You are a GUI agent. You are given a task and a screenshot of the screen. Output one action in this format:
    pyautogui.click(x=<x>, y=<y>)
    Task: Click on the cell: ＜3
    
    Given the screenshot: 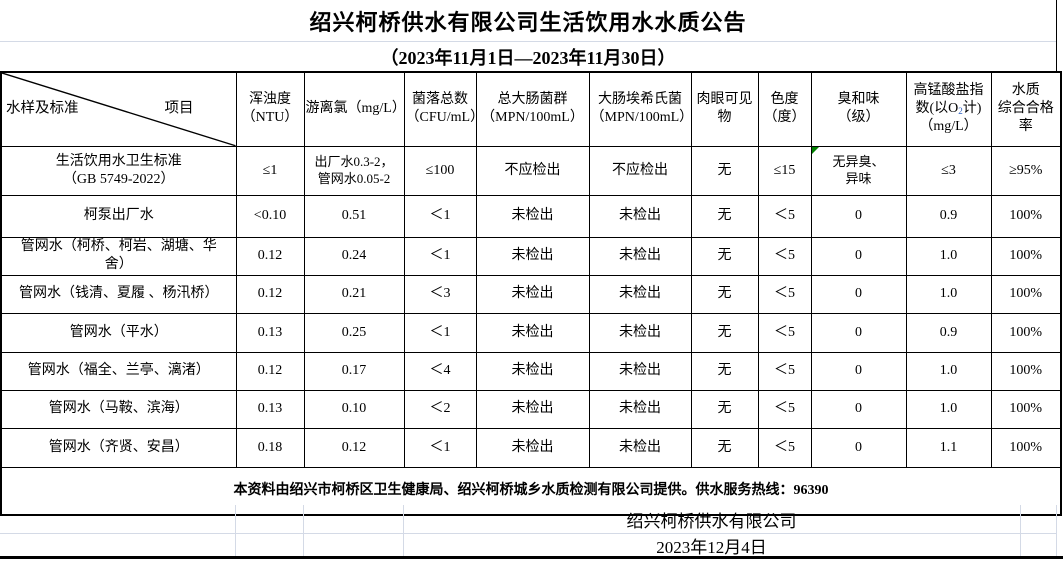 What is the action you would take?
    pyautogui.click(x=440, y=294)
    